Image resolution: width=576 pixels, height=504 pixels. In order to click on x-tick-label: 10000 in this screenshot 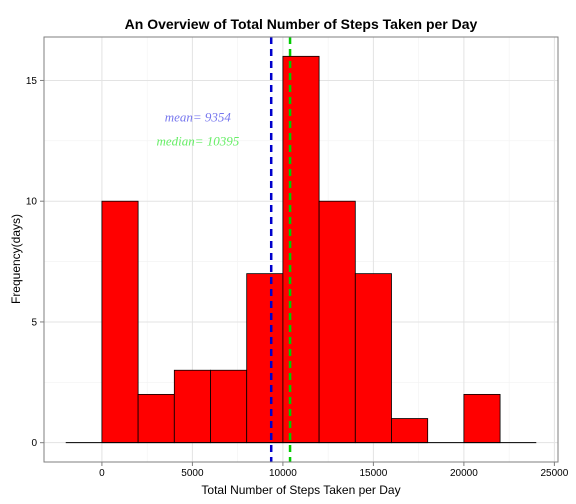, I will do `click(283, 473)`.